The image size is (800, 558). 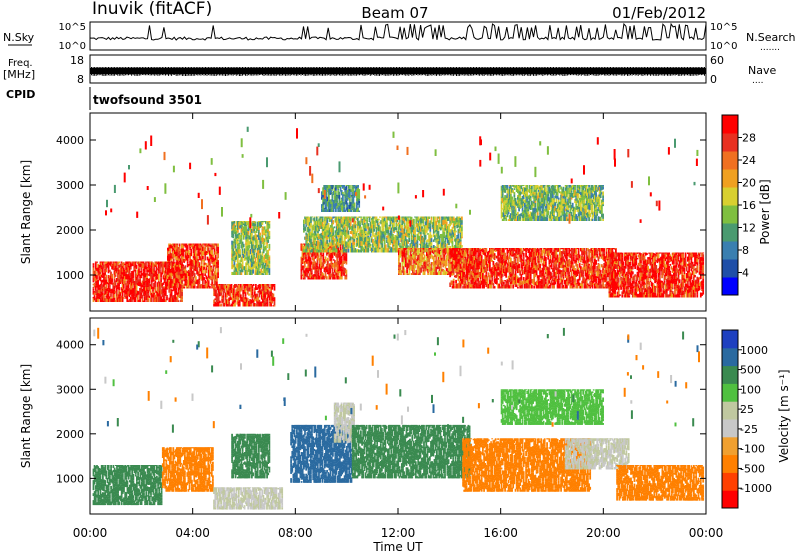 What do you see at coordinates (398, 32) in the screenshot?
I see `nsky-trace` at bounding box center [398, 32].